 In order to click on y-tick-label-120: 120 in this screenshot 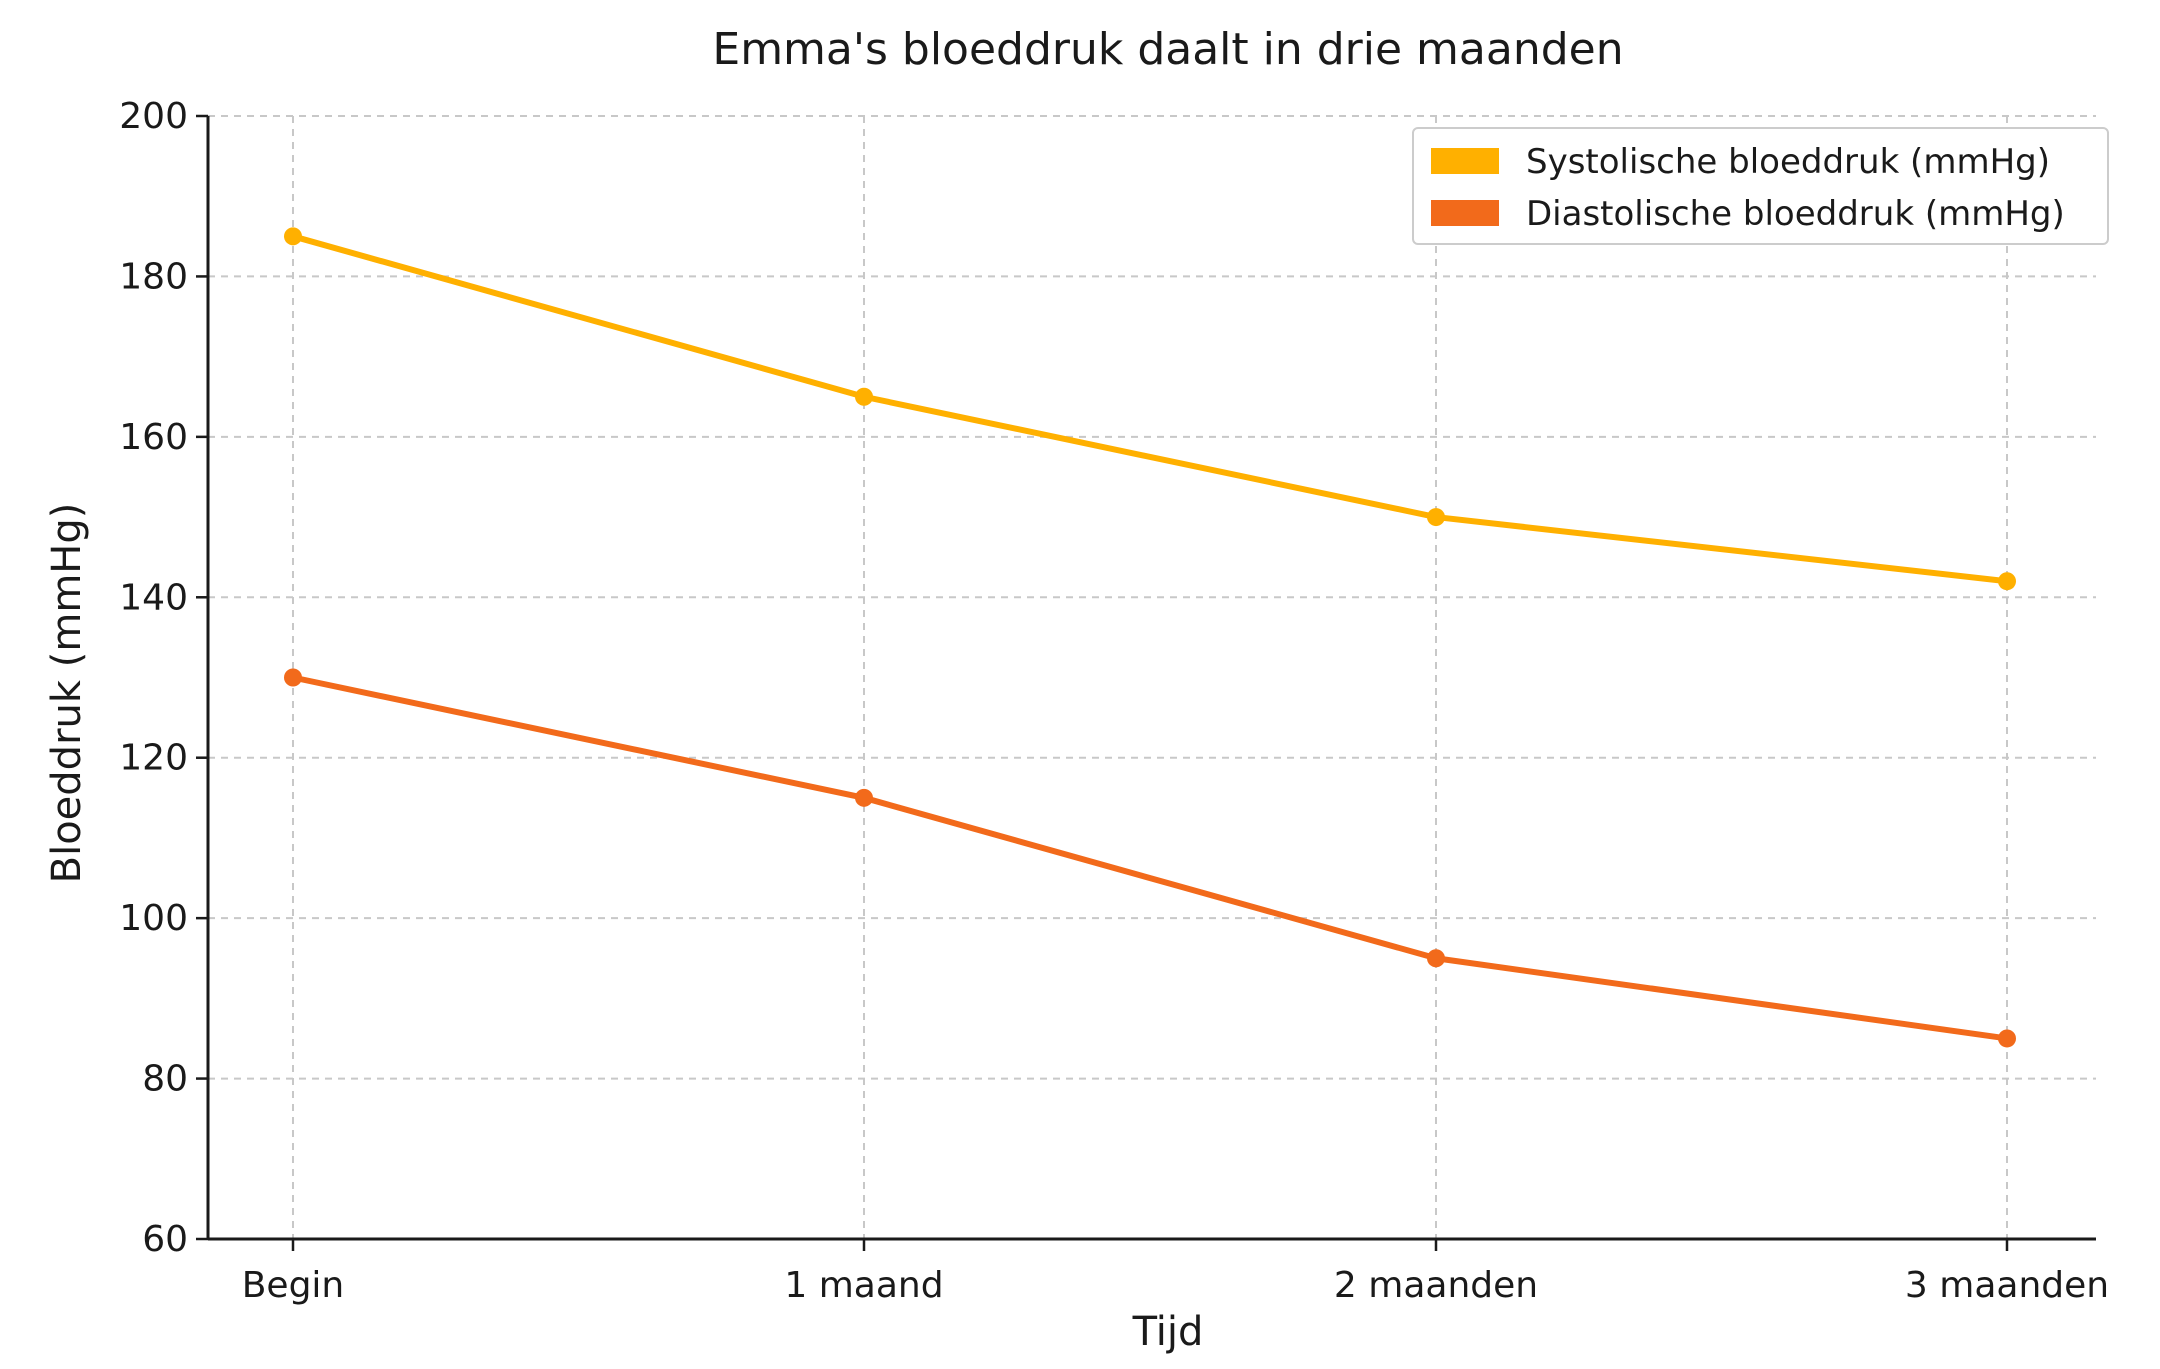, I will do `click(153, 758)`.